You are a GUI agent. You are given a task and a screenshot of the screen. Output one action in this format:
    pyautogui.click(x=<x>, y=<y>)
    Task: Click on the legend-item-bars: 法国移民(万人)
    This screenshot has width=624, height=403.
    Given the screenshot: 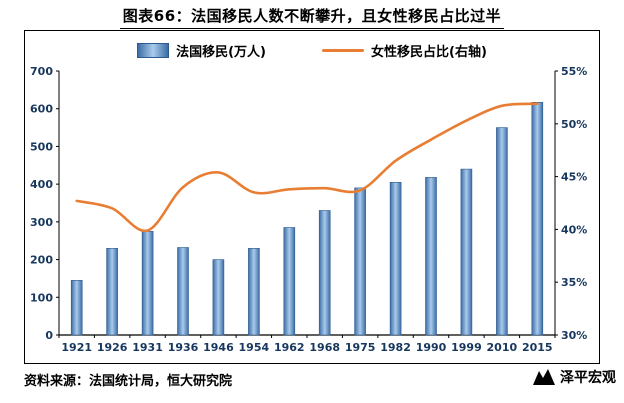 What is the action you would take?
    pyautogui.click(x=201, y=50)
    